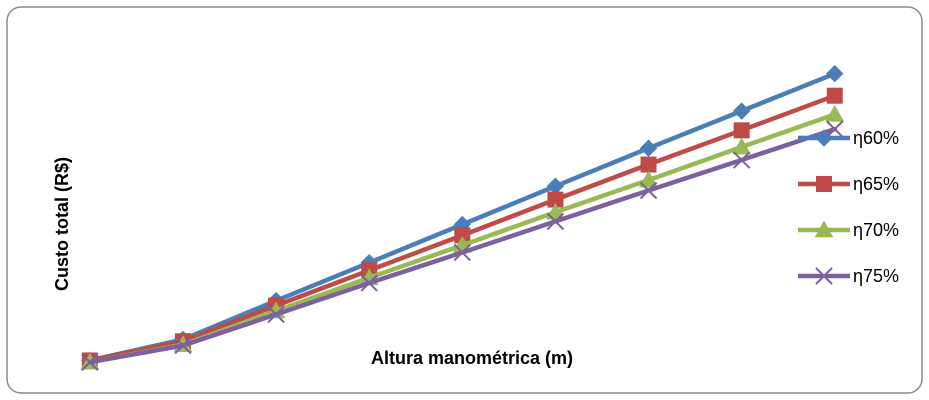 The height and width of the screenshot is (400, 929). Describe the element at coordinates (848, 276) in the screenshot. I see `legend-item: η75%` at that location.